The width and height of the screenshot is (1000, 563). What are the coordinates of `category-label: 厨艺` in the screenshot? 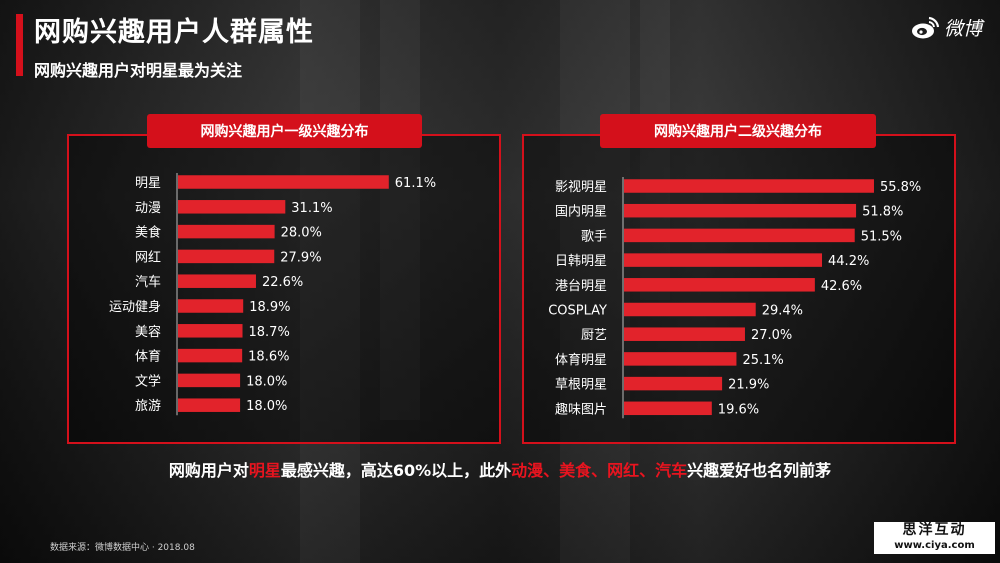 It's located at (594, 335).